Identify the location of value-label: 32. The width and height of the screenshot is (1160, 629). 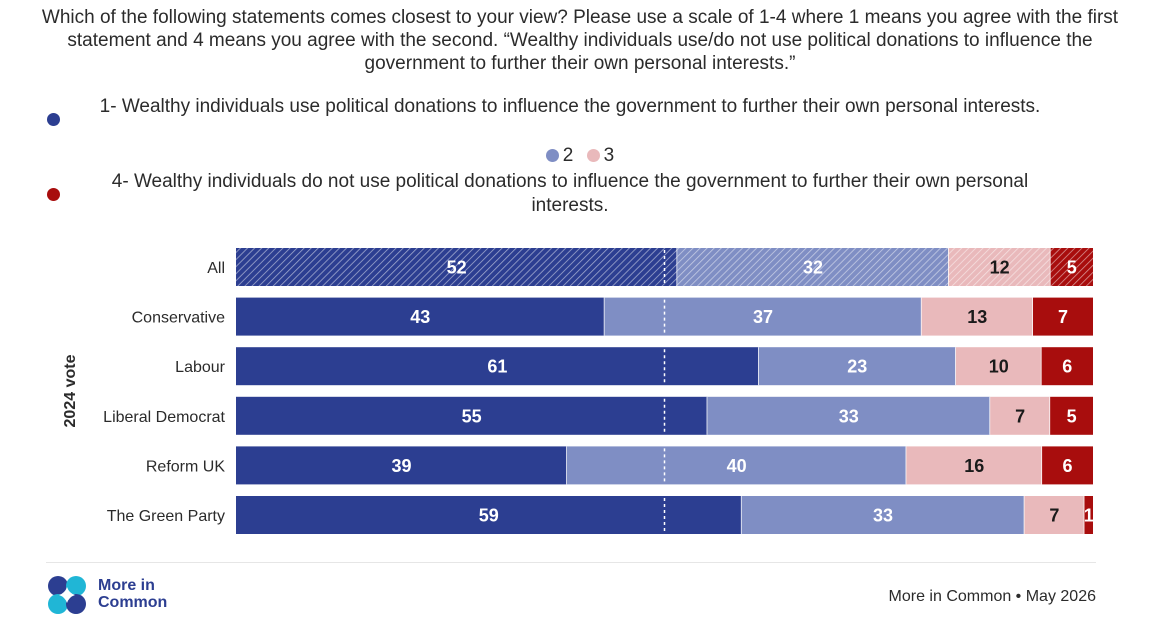
(813, 268).